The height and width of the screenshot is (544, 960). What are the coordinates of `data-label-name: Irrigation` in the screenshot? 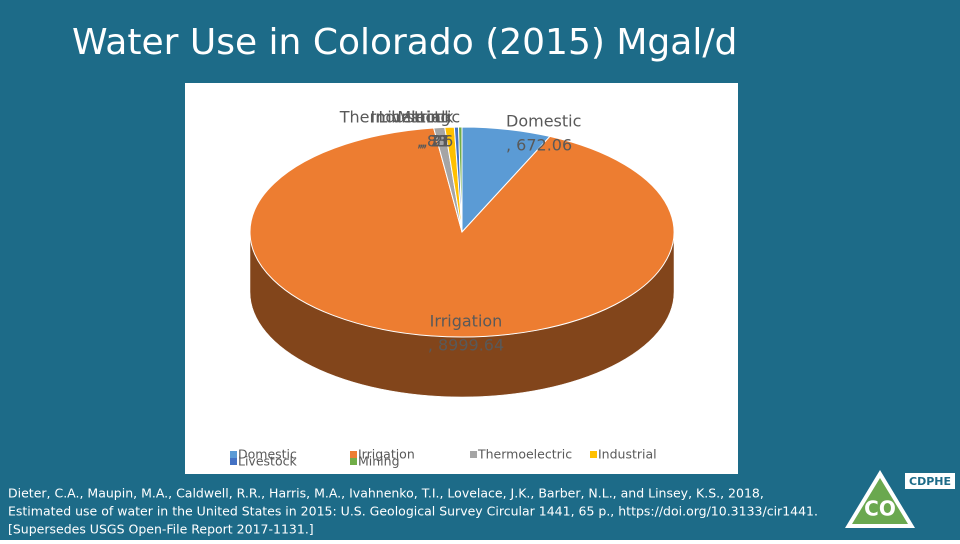 It's located at (466, 321).